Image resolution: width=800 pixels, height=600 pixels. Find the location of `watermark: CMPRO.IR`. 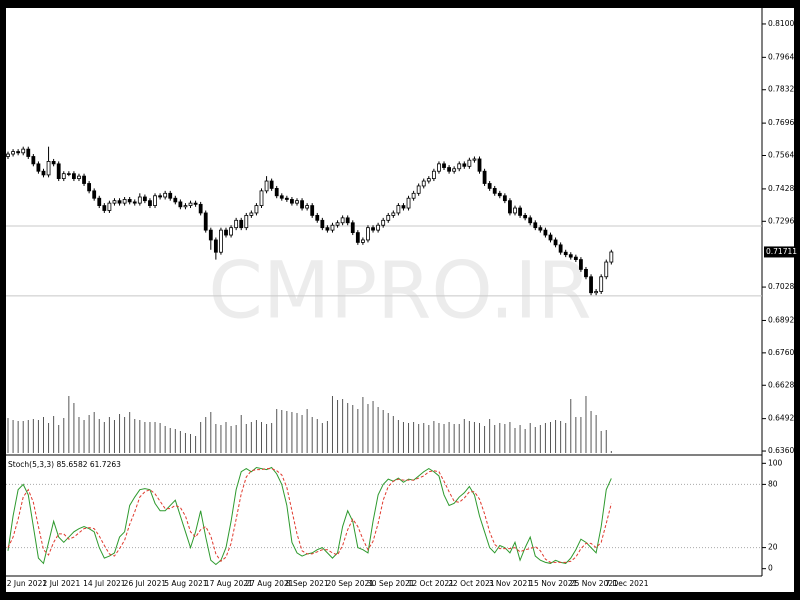

watermark: CMPRO.IR is located at coordinates (399, 291).